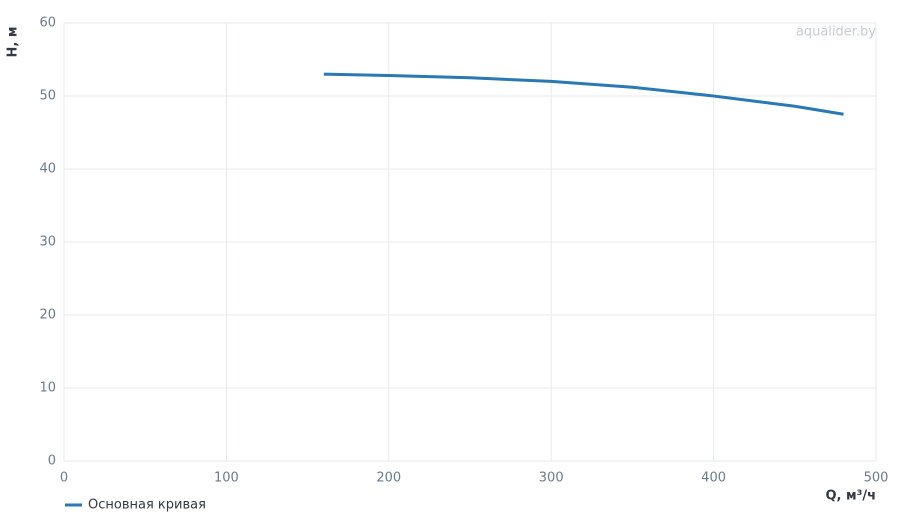 The image size is (900, 520). Describe the element at coordinates (147, 505) in the screenshot. I see `legend-label: Основная кривая` at that location.